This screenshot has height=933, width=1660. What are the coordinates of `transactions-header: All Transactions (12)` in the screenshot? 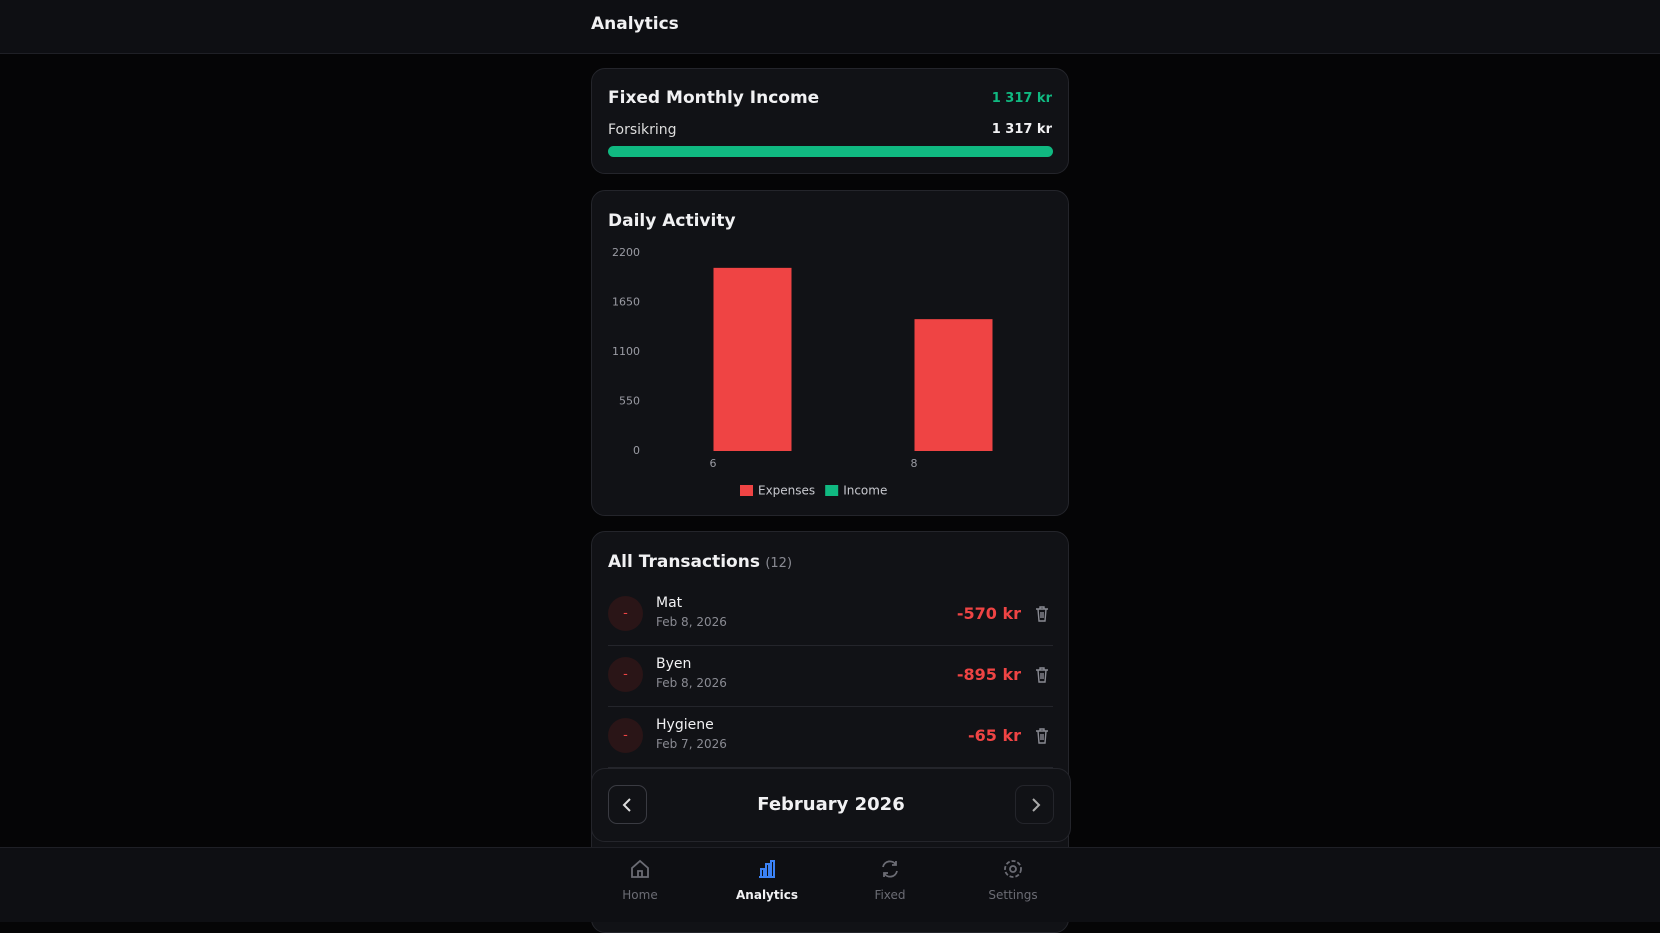 It's located at (700, 562).